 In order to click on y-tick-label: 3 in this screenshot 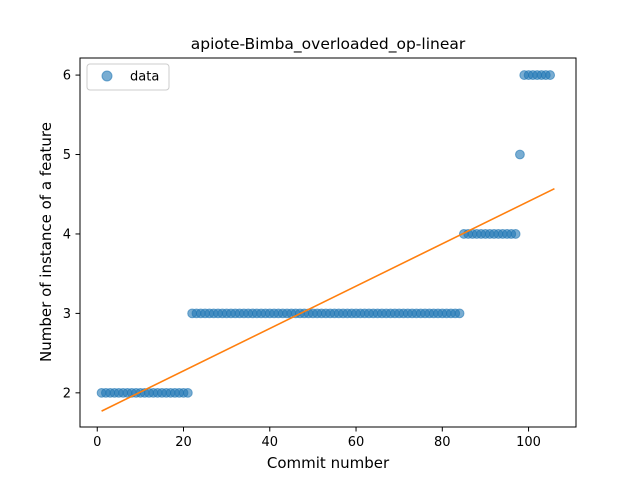, I will do `click(67, 314)`.